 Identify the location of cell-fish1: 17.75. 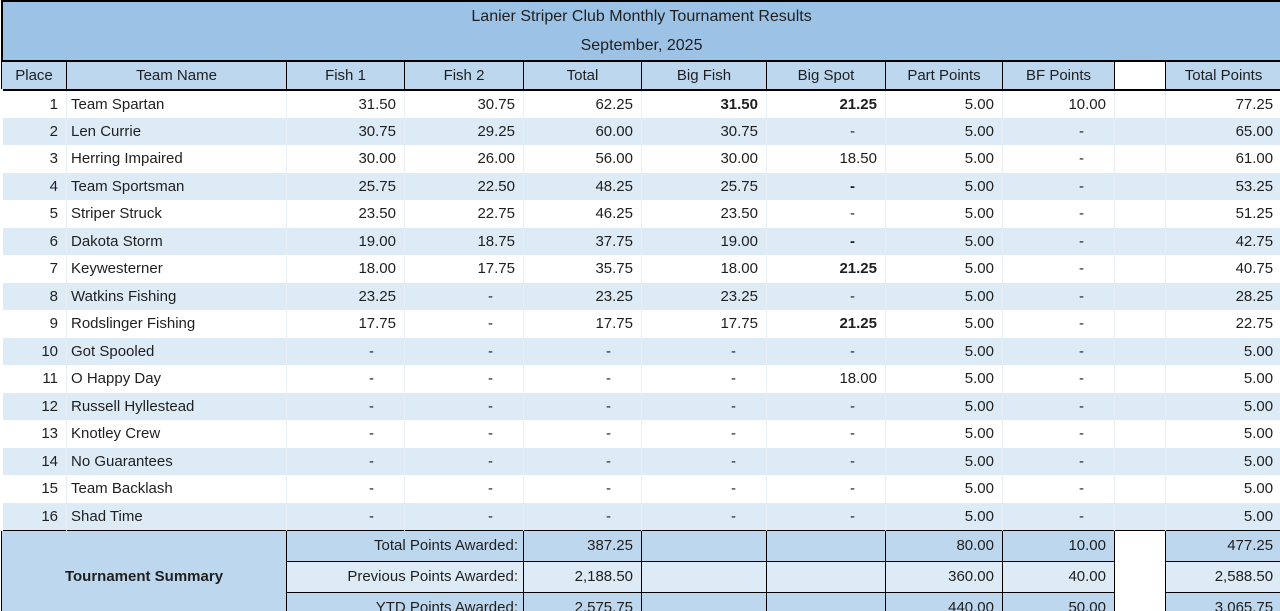
(345, 324).